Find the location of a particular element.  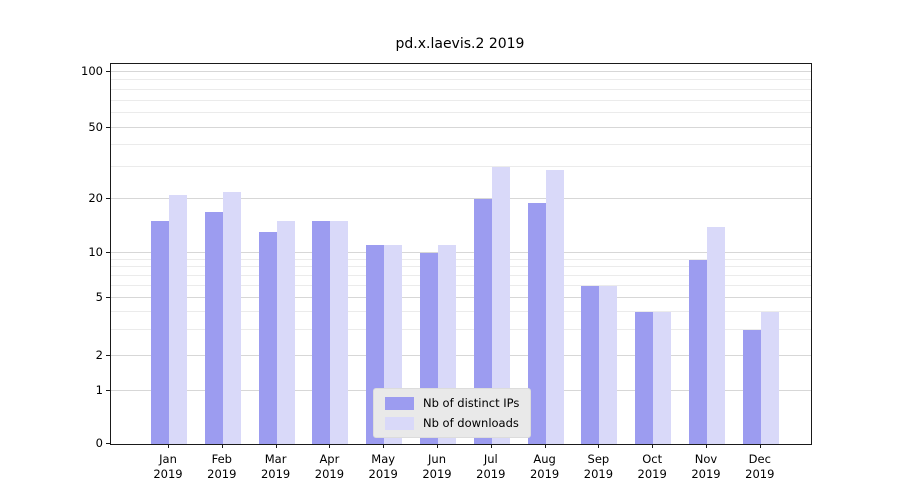

x-tick-label-apr: Apr 2019 is located at coordinates (329, 467).